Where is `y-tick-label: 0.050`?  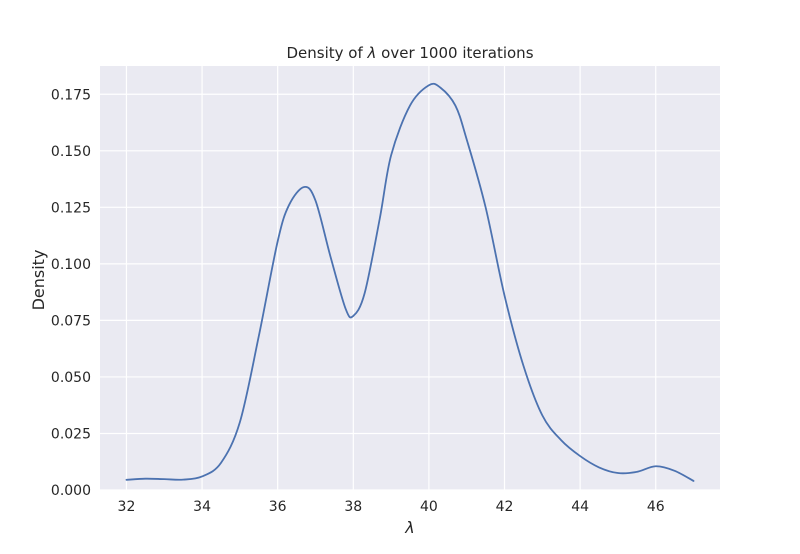
y-tick-label: 0.050 is located at coordinates (71, 378).